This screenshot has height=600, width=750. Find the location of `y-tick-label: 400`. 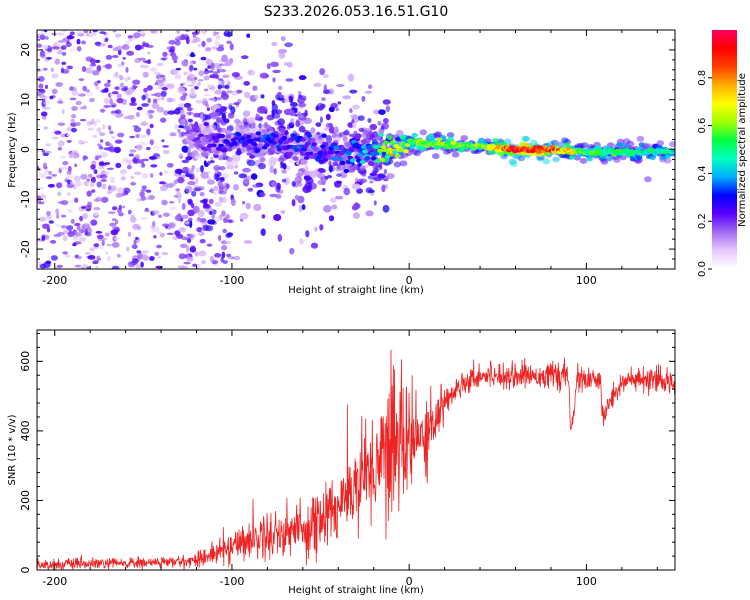

y-tick-label: 400 is located at coordinates (25, 430).